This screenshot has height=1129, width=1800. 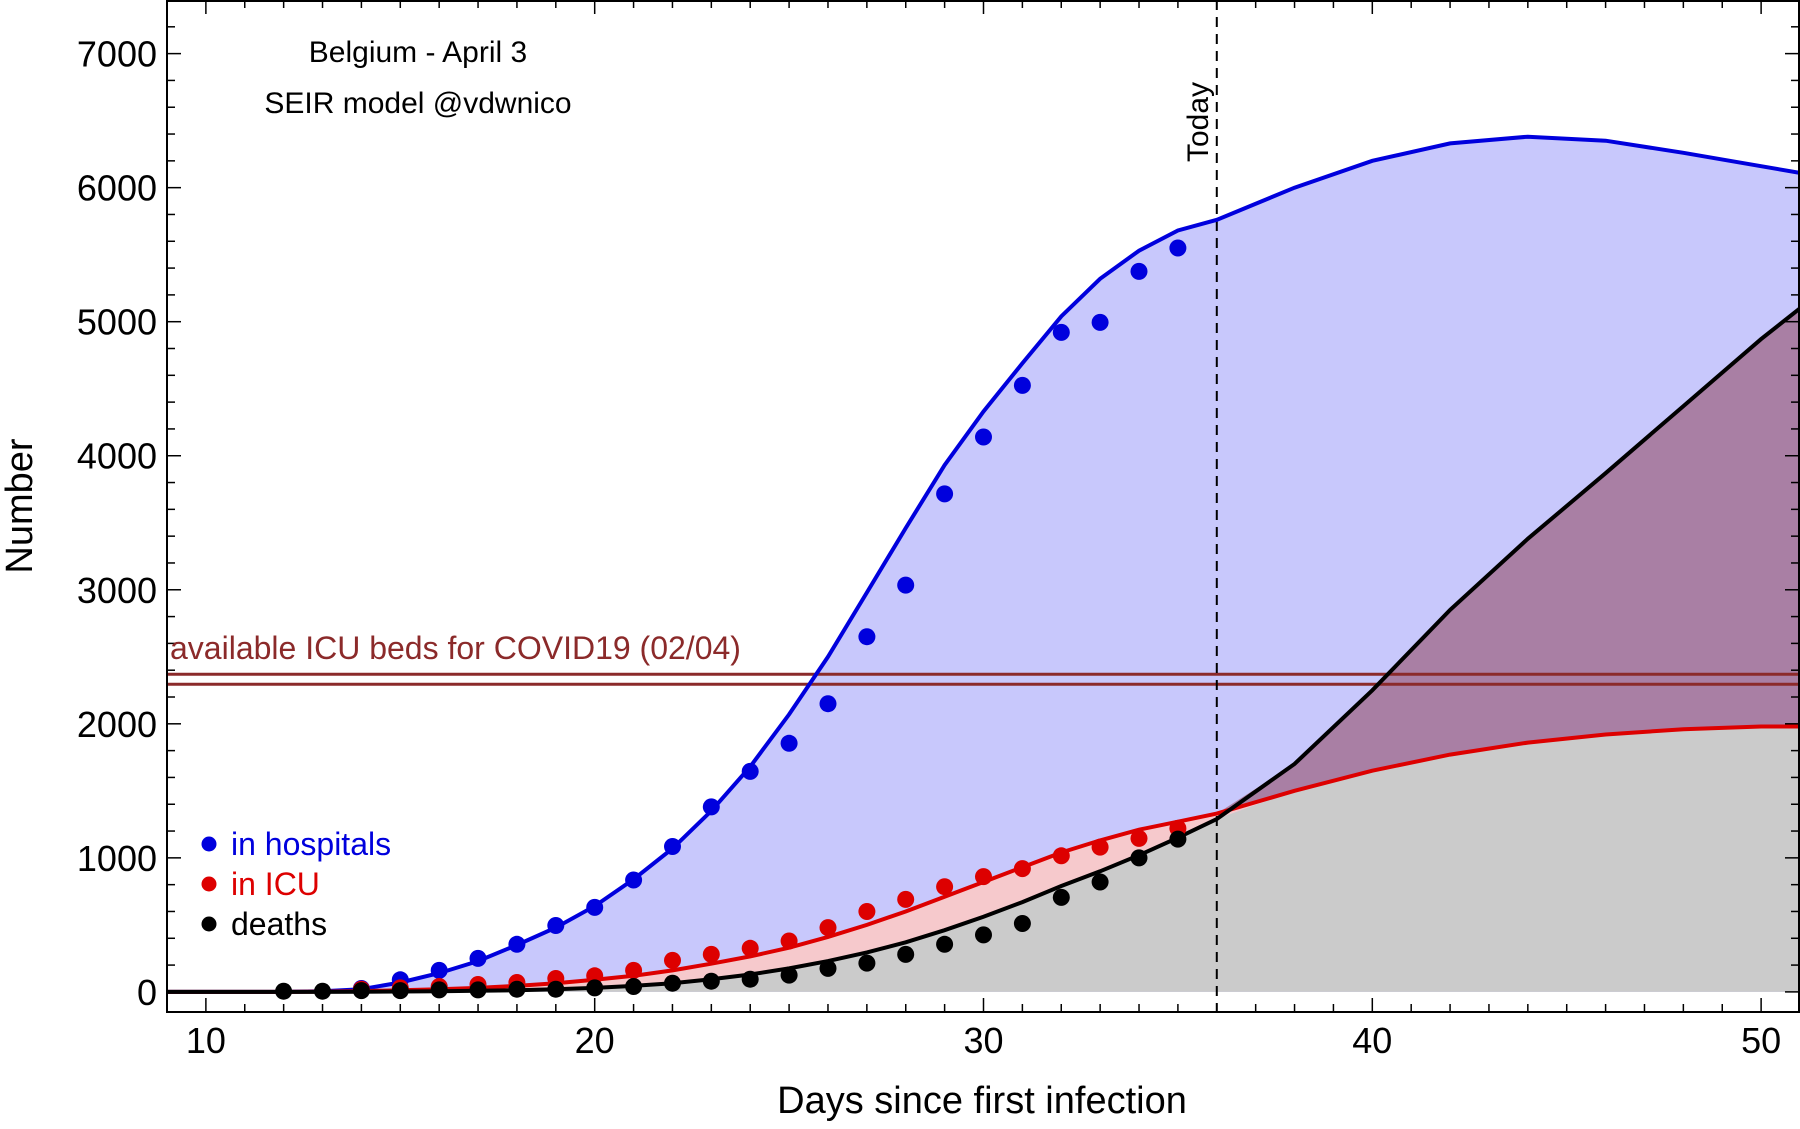 What do you see at coordinates (117, 456) in the screenshot?
I see `y-tick-label: 4000` at bounding box center [117, 456].